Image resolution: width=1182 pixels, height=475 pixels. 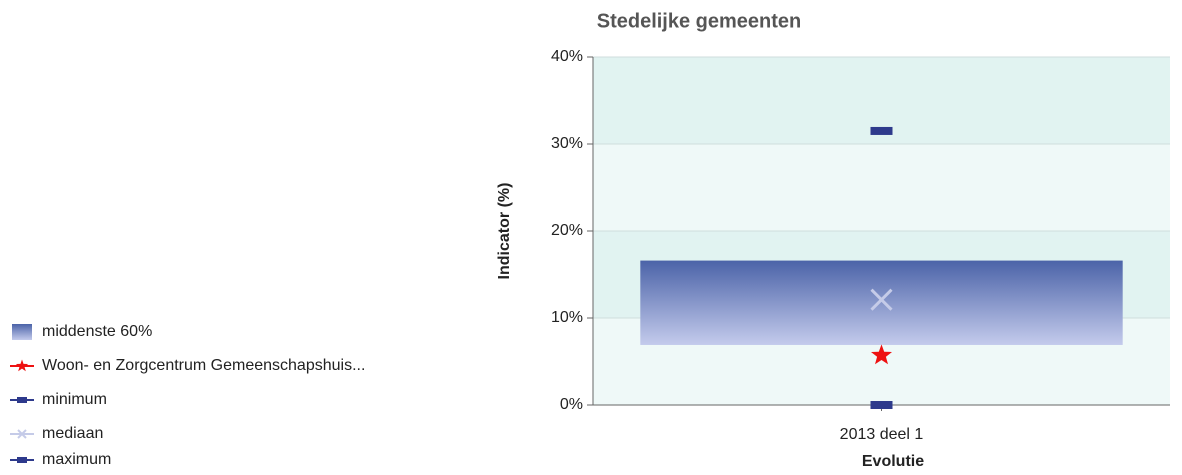 What do you see at coordinates (76, 459) in the screenshot?
I see `legend-label: maximum` at bounding box center [76, 459].